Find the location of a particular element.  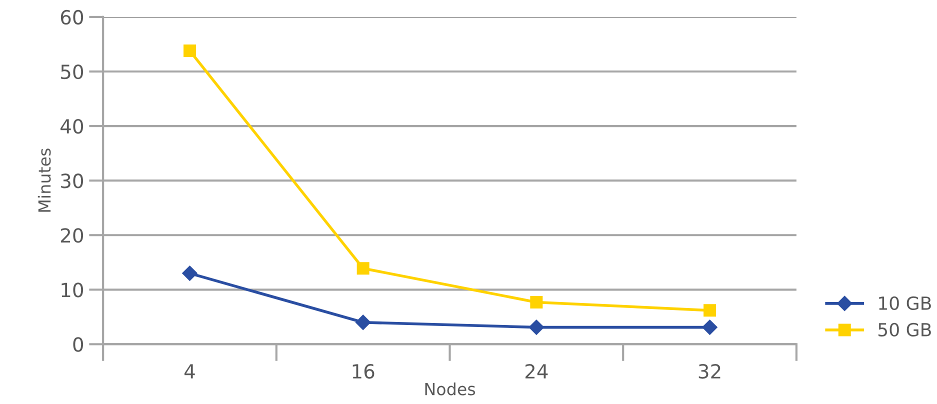

y-tick-label: 10 is located at coordinates (73, 290).